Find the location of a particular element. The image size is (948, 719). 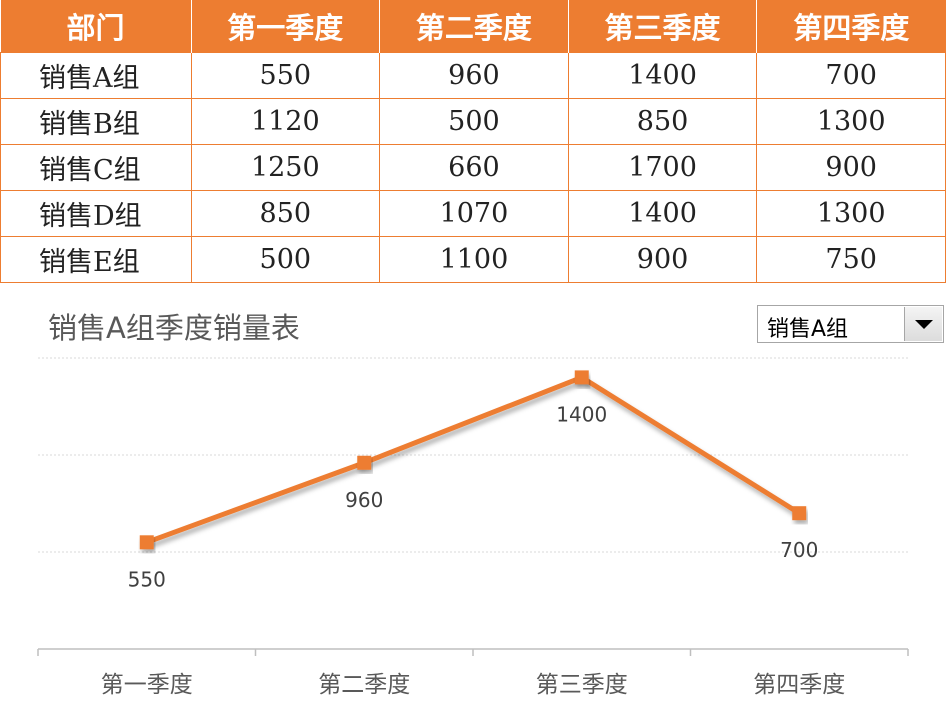

header-department: 部门 is located at coordinates (95, 26).